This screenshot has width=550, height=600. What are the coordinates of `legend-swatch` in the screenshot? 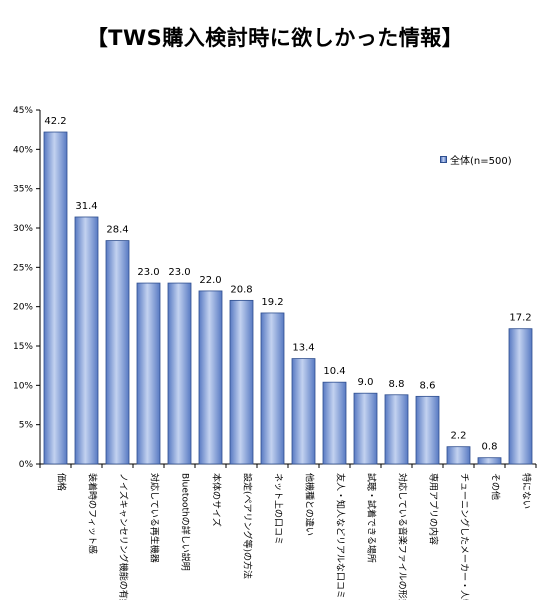 It's located at (443, 159).